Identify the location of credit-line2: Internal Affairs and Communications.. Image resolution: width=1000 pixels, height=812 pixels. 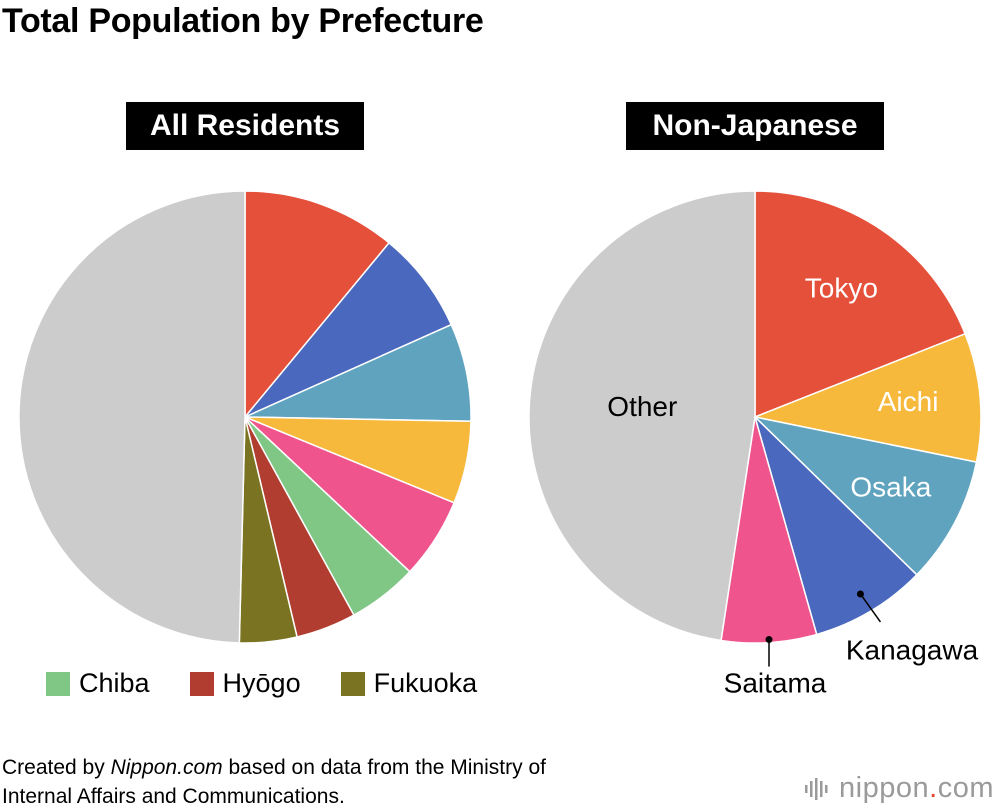
(173, 796).